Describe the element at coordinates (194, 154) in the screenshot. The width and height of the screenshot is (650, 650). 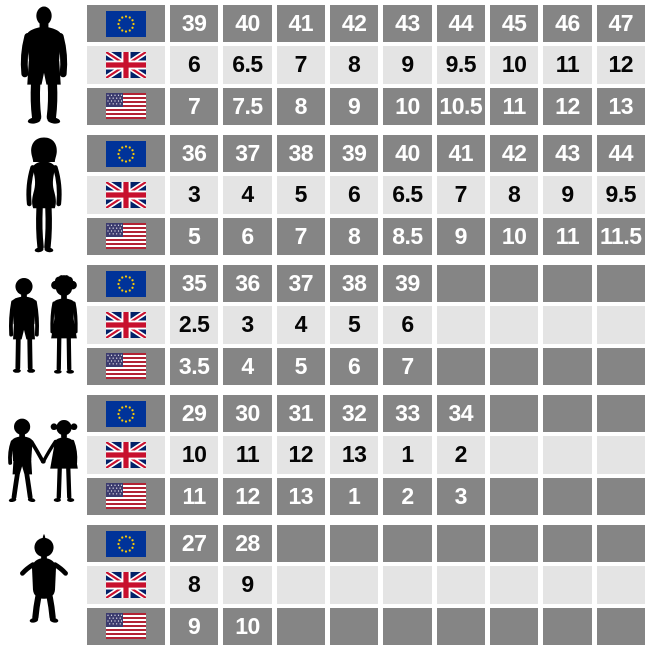
I see `size-cell-women-eu-0: 36` at that location.